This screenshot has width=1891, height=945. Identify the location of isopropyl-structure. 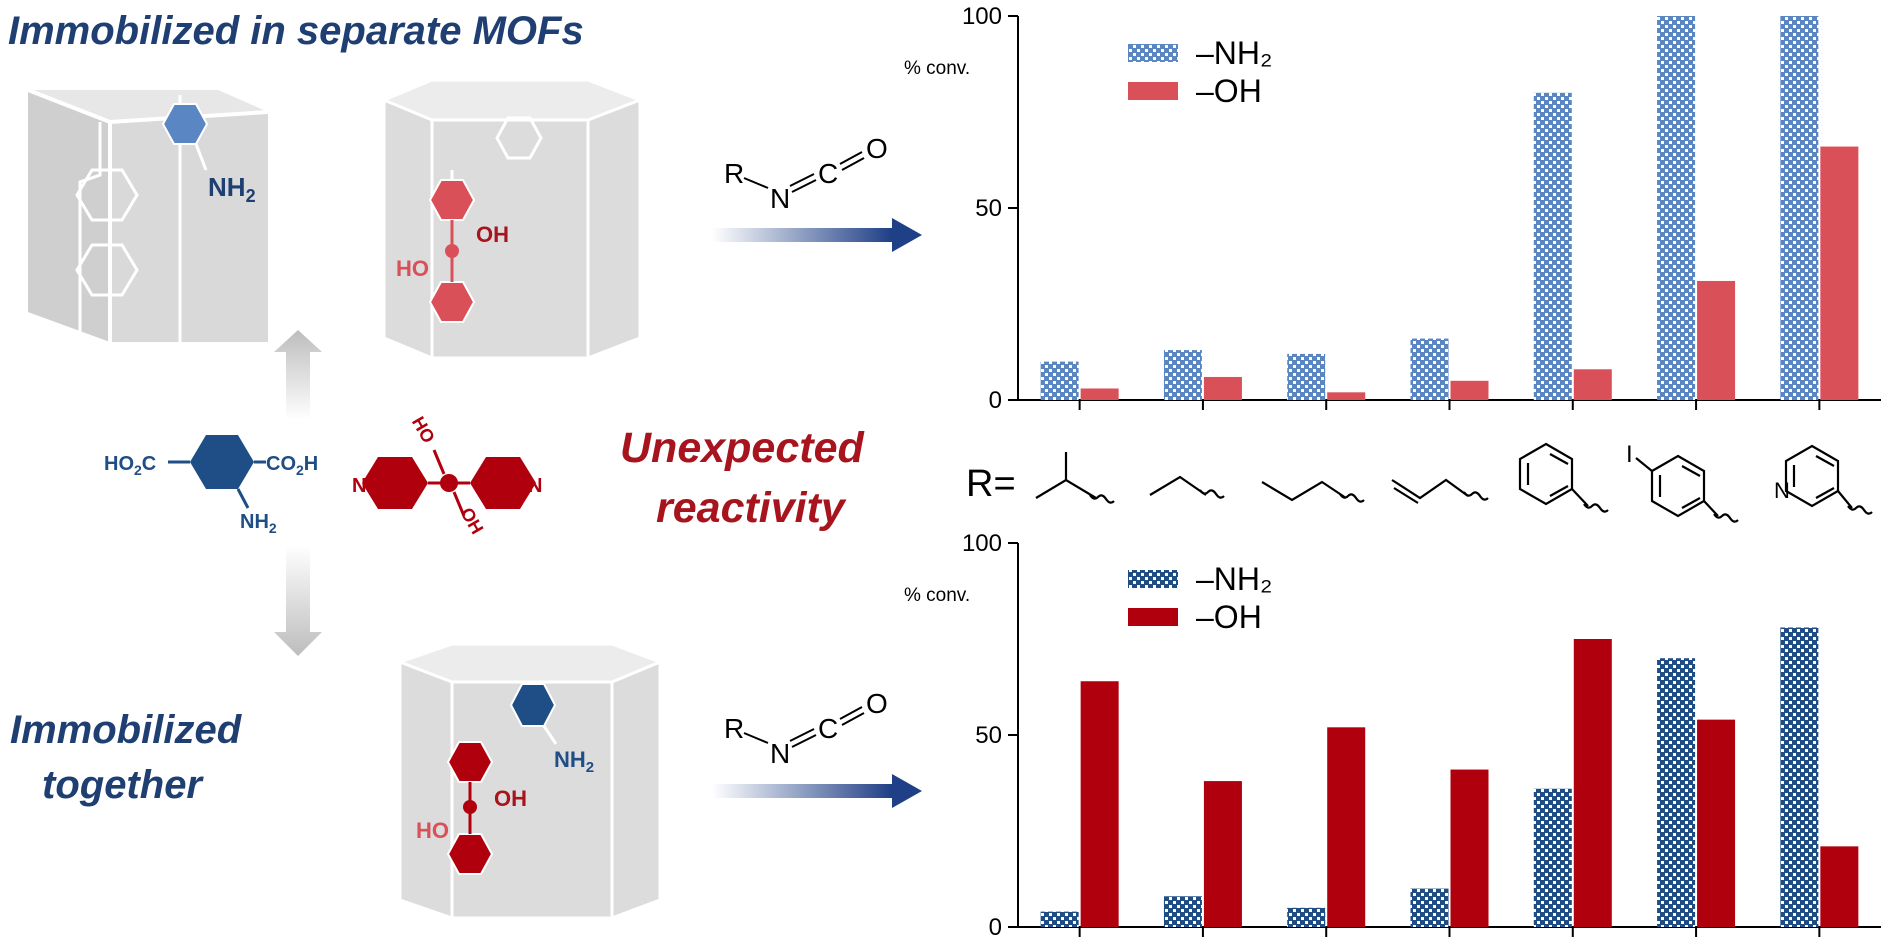
(1066, 488).